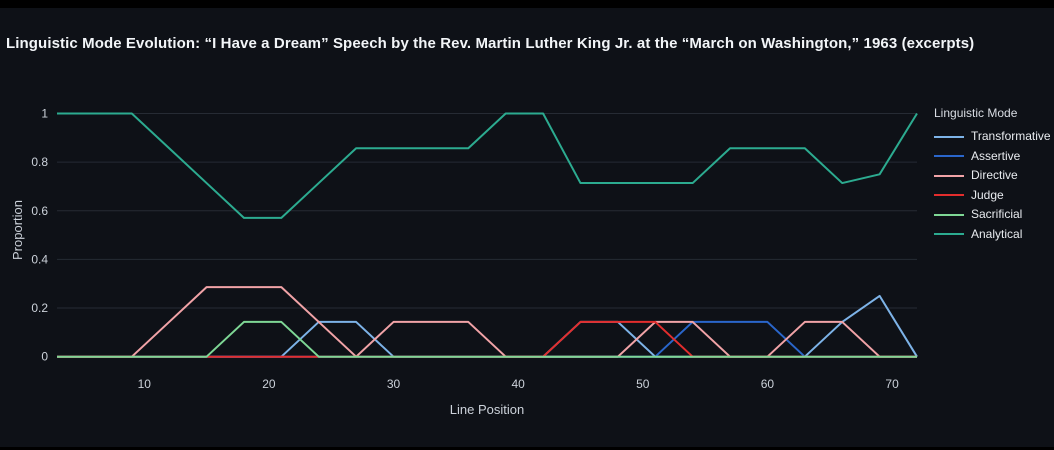 This screenshot has width=1054, height=450. What do you see at coordinates (997, 214) in the screenshot?
I see `legend-label: Sacrificial` at bounding box center [997, 214].